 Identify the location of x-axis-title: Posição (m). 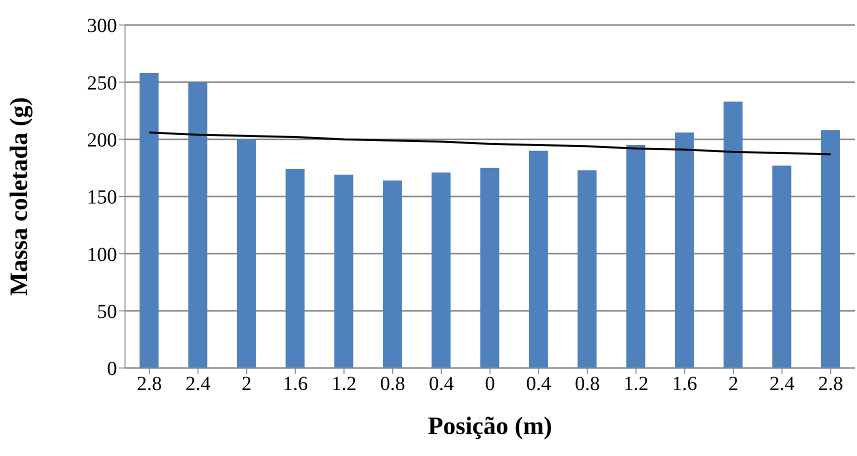
(490, 426).